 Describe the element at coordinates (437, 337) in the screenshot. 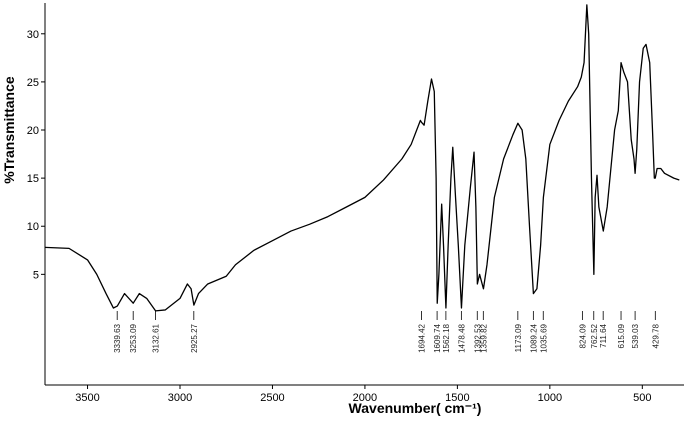

I see `peak-label: 1609.74` at that location.